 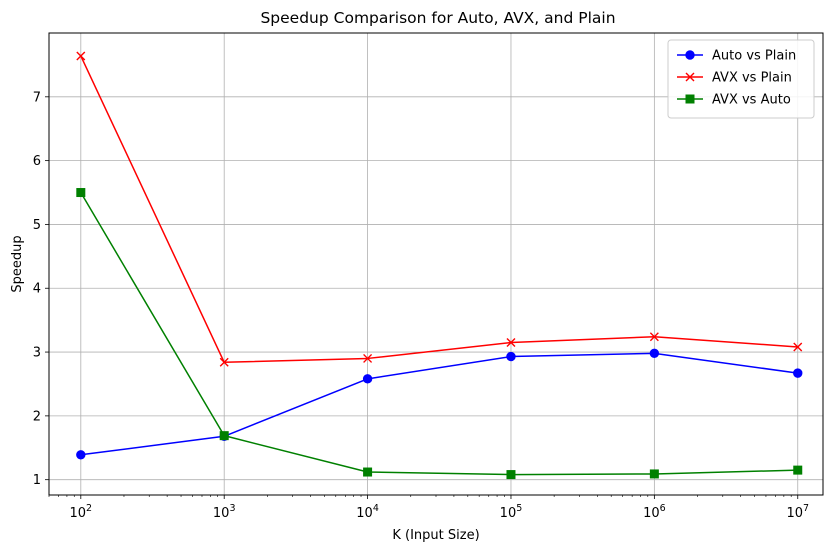 I want to click on x-axis-label: K (Input Size), so click(x=435, y=535).